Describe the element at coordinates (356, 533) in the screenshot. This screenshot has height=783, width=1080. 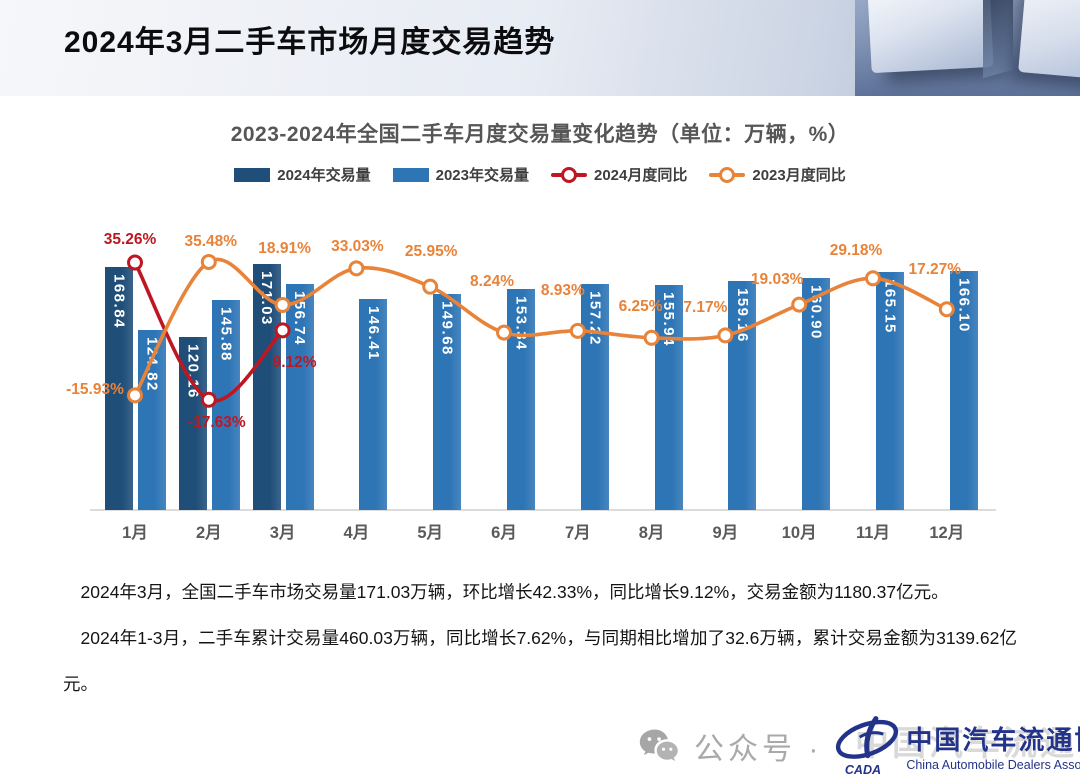
I see `x-axis-label: 4月` at that location.